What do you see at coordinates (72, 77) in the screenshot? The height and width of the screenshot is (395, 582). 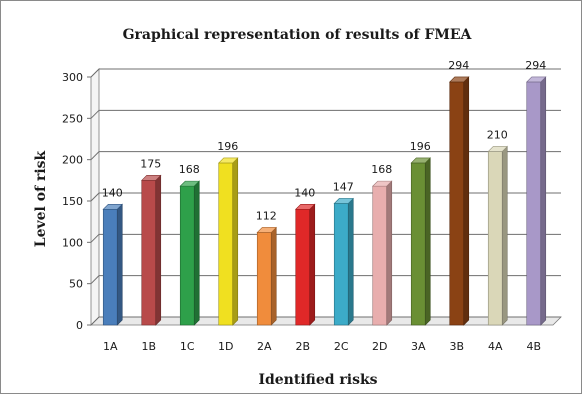 I see `y-tick-label: 300` at bounding box center [72, 77].